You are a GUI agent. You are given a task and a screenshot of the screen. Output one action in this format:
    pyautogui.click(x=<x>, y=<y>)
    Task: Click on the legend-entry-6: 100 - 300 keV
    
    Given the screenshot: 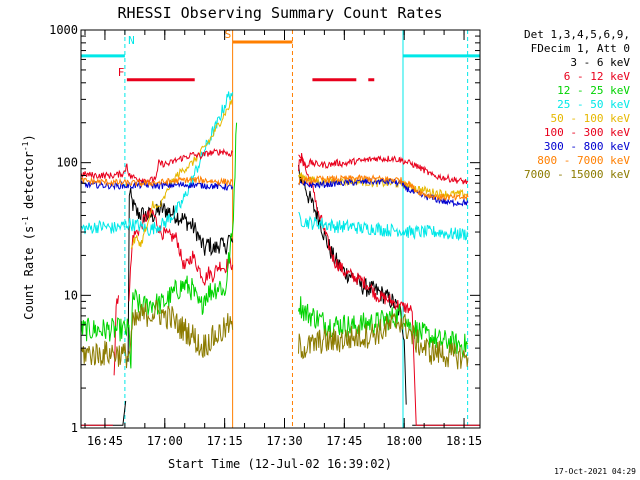 What is the action you would take?
    pyautogui.click(x=587, y=132)
    